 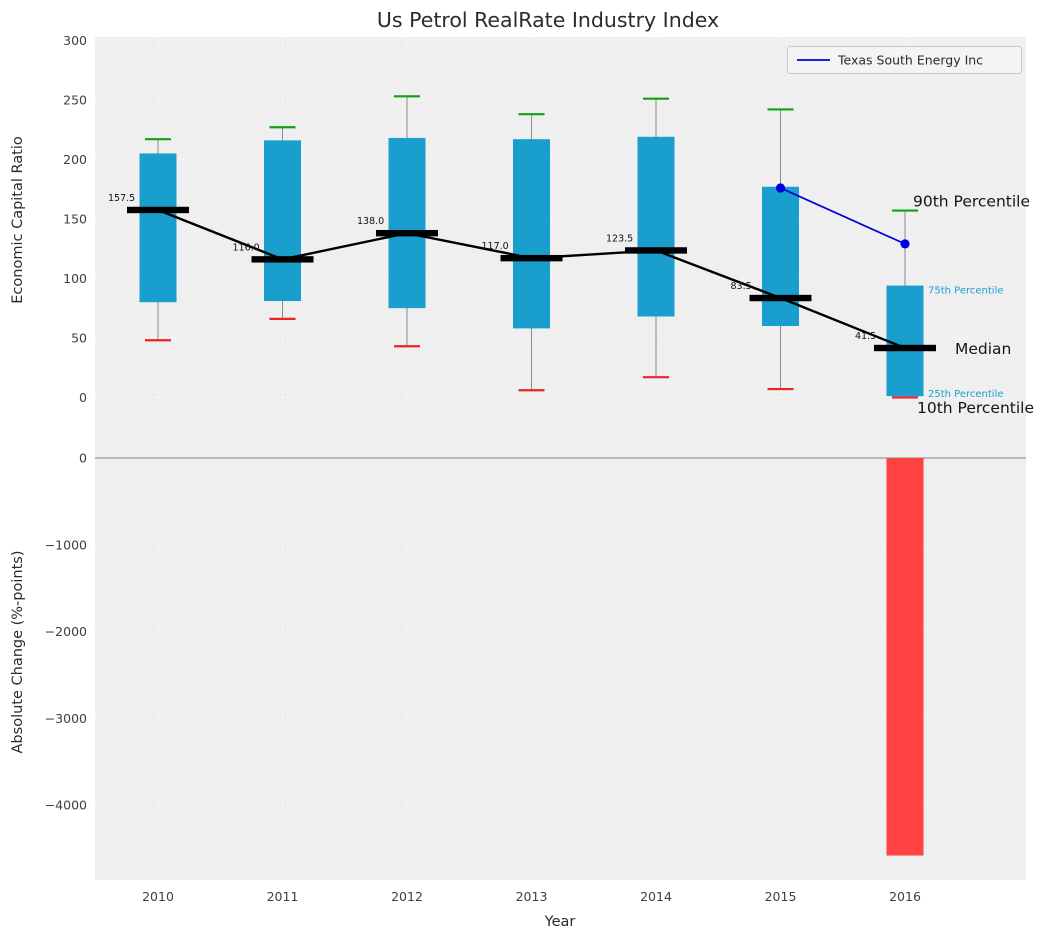 I want to click on x-tick-label: 2015, so click(x=781, y=896).